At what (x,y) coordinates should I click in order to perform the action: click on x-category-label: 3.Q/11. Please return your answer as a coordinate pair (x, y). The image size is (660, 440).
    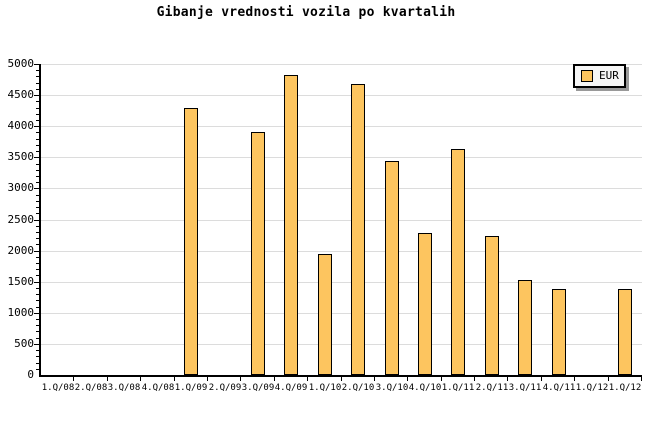
    Looking at the image, I should click on (525, 388).